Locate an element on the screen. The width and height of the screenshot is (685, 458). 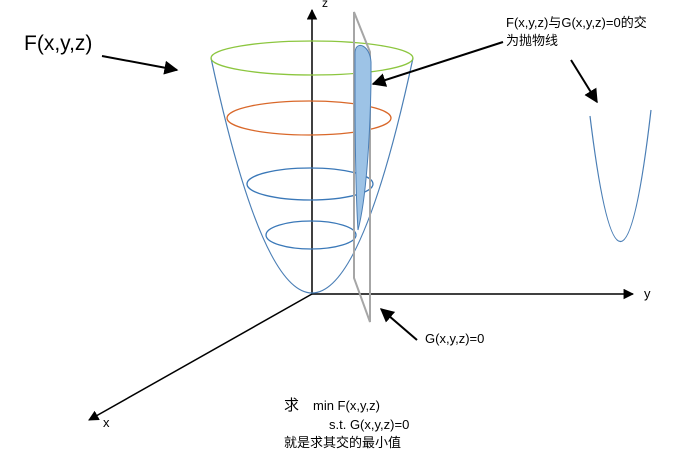
problem-objective: min F(x,y,z) is located at coordinates (346, 405).